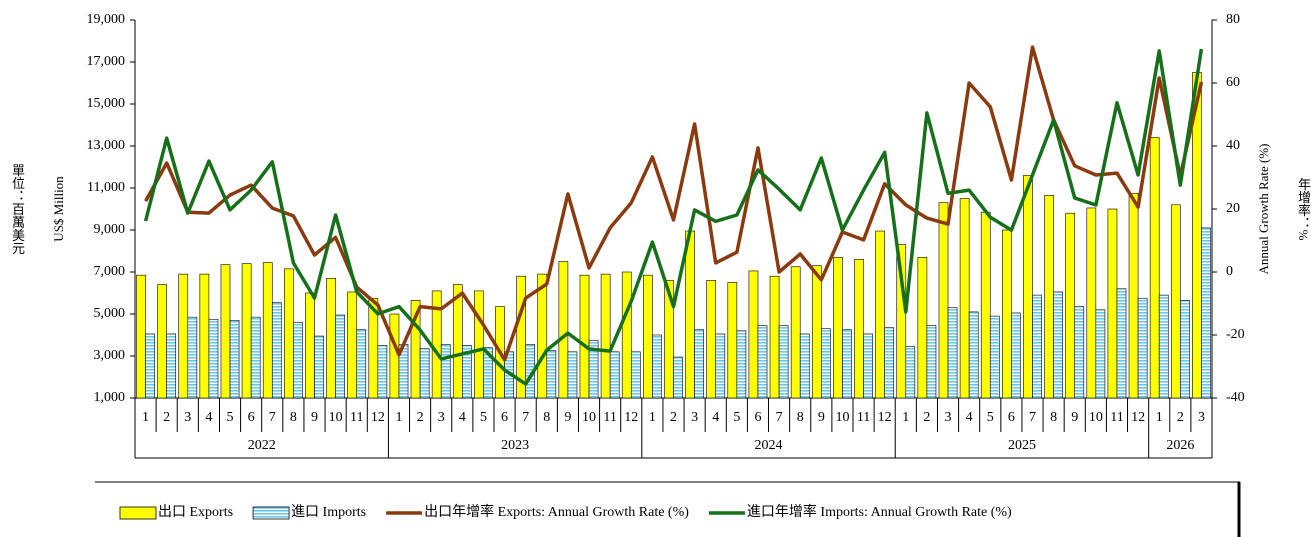 The width and height of the screenshot is (1311, 537). I want to click on y2-axis-label: Annual Growth Rate (%), so click(1263, 208).